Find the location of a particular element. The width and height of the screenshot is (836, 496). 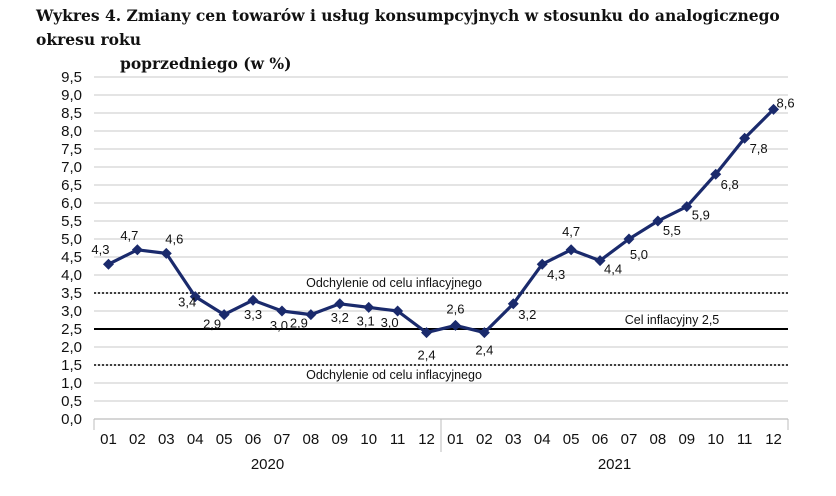

y-tick-label: 7,5 is located at coordinates (71, 149).